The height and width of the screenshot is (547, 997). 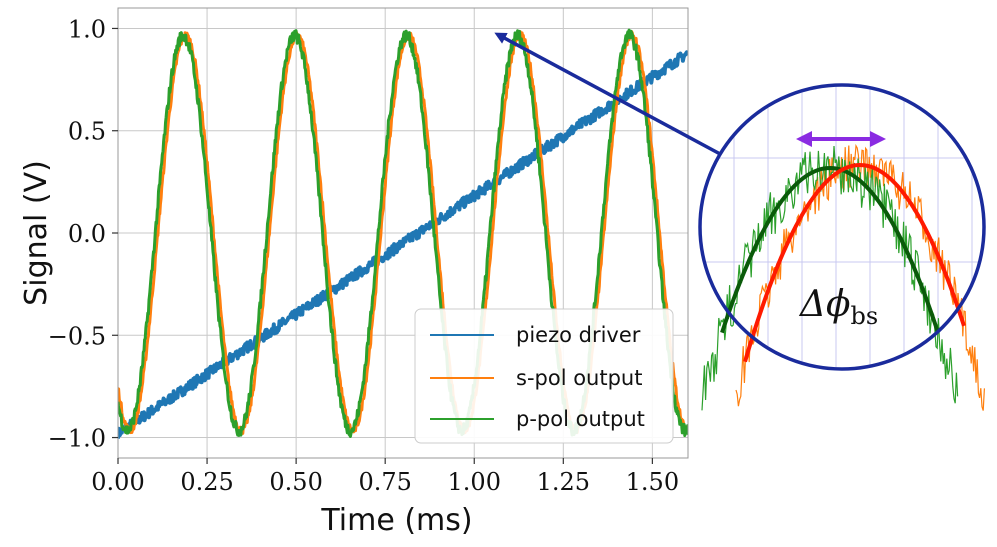 What do you see at coordinates (579, 378) in the screenshot?
I see `legend-label-s-pol-output: s-pol output` at bounding box center [579, 378].